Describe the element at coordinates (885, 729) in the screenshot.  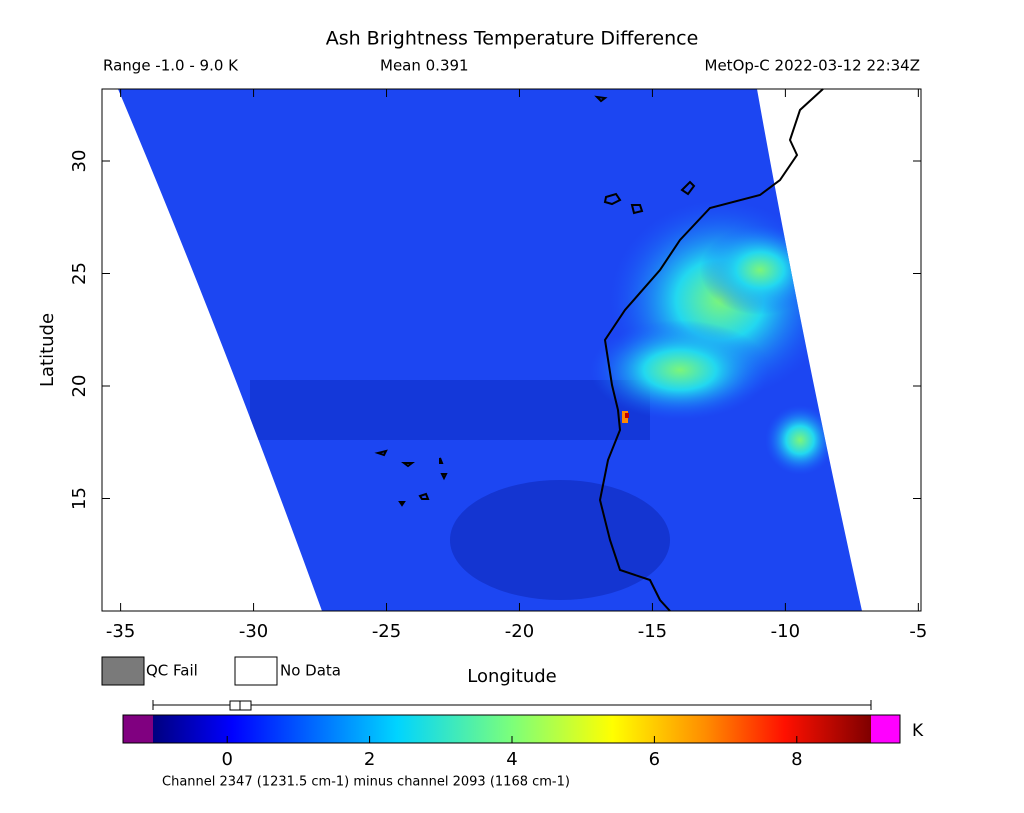
I see `overflow-swatch` at that location.